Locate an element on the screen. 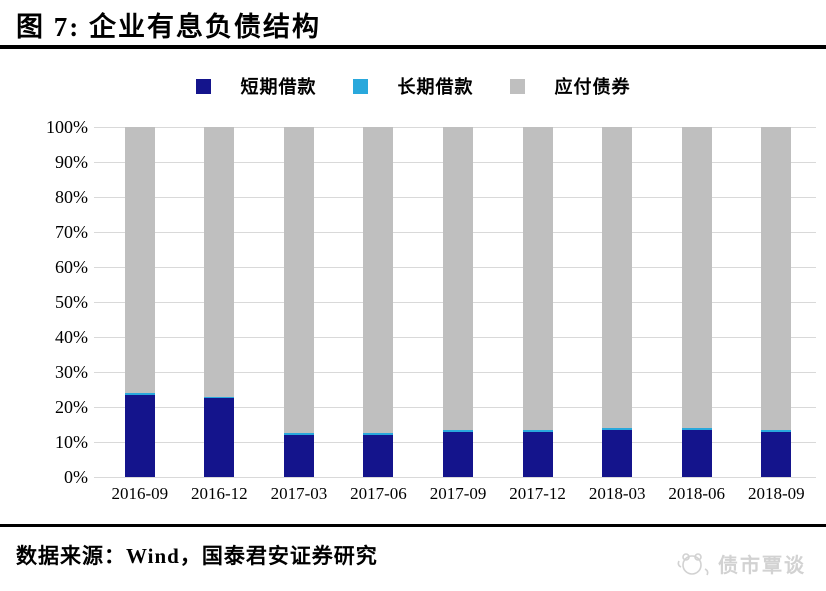 The image size is (826, 591). x-tick-label: 2017-09 is located at coordinates (458, 493).